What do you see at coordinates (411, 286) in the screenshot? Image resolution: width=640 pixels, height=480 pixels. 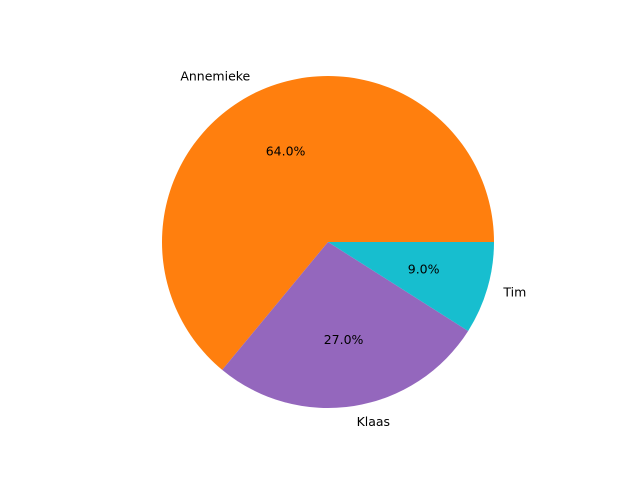 I see `pie-slice-tim` at bounding box center [411, 286].